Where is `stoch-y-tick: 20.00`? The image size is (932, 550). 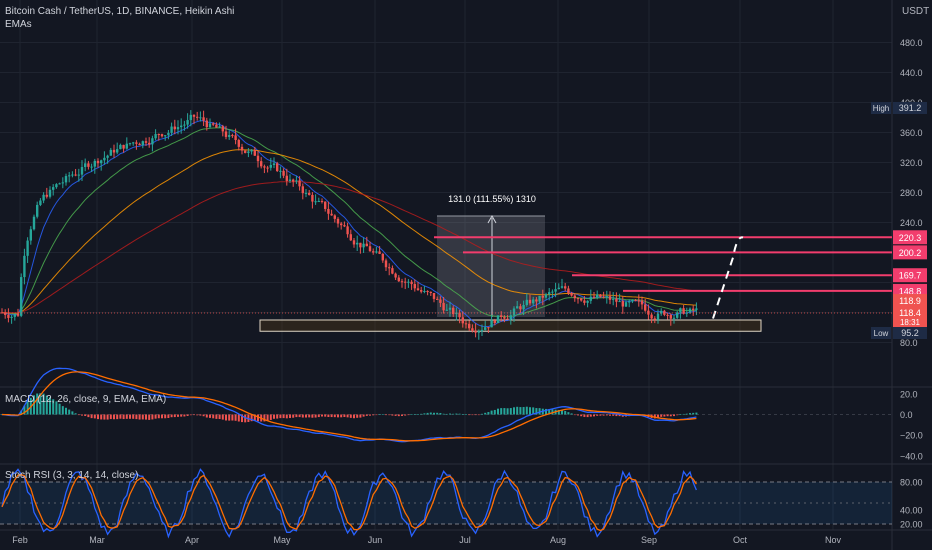
stoch-y-tick: 20.00 is located at coordinates (911, 525).